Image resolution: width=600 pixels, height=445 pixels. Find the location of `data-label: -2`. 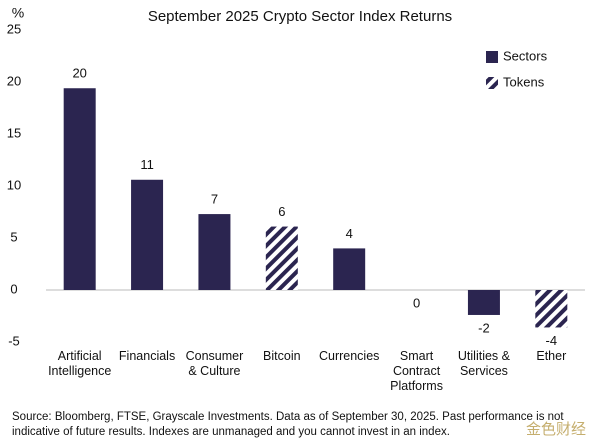

data-label: -2 is located at coordinates (484, 327).